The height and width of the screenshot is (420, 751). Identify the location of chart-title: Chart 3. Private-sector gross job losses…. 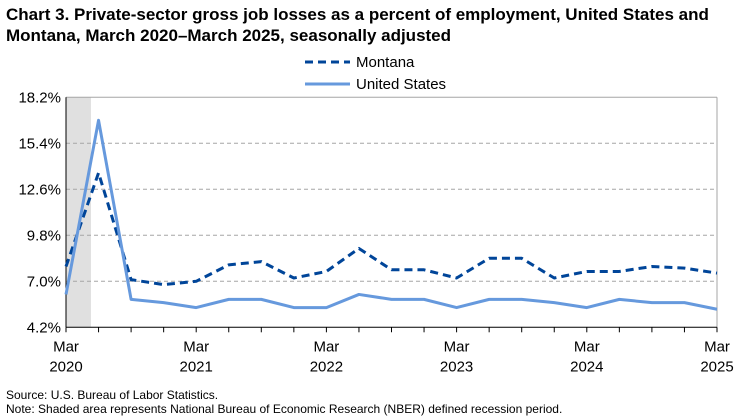
(357, 25).